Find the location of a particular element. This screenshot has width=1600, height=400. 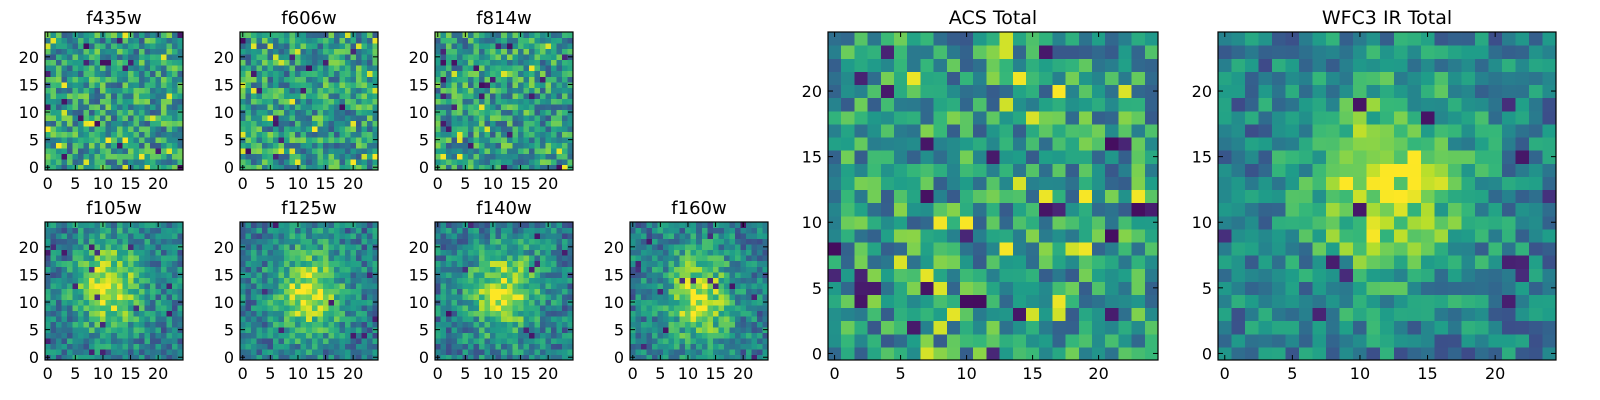

x-tick-label: 0 is located at coordinates (48, 183).